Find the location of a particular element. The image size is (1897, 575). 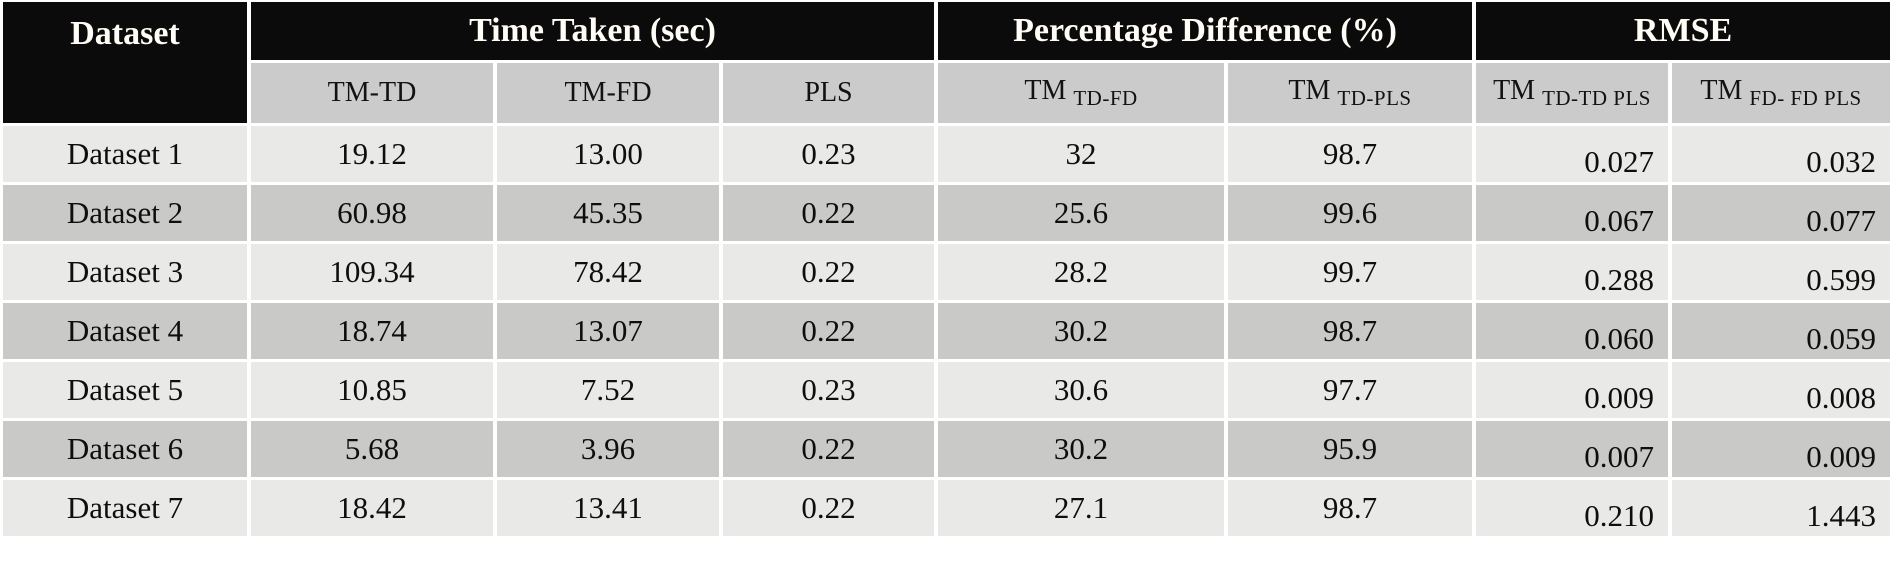

pct-td-fd-value: 30.6 is located at coordinates (1081, 390).